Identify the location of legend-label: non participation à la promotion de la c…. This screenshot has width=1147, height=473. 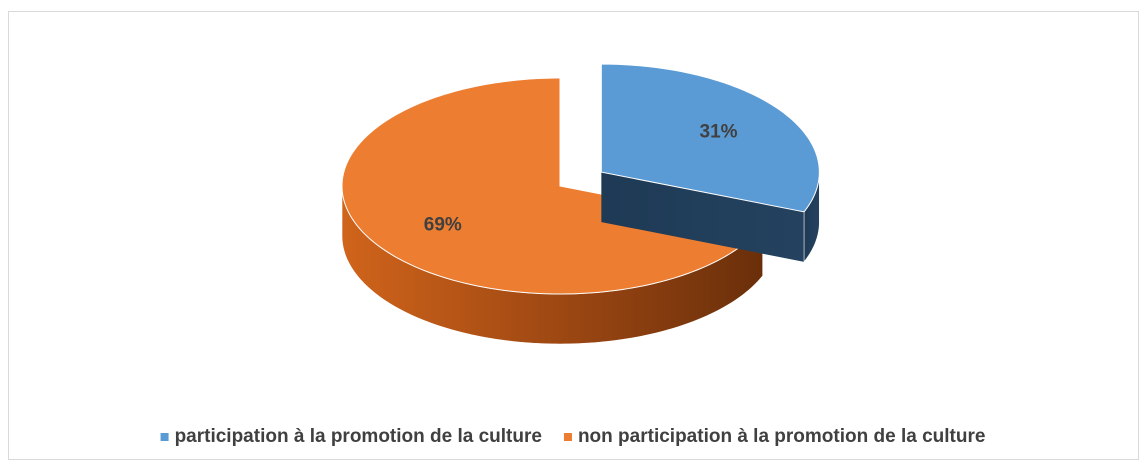
(781, 436).